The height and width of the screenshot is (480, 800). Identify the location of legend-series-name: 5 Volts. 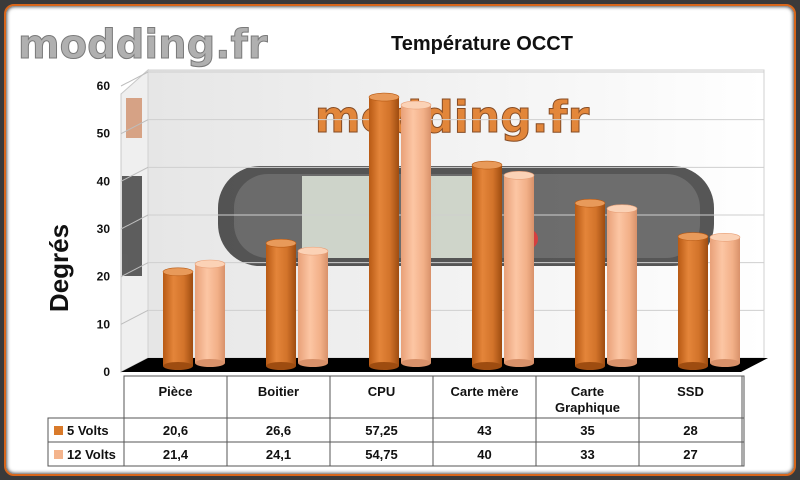
(88, 430).